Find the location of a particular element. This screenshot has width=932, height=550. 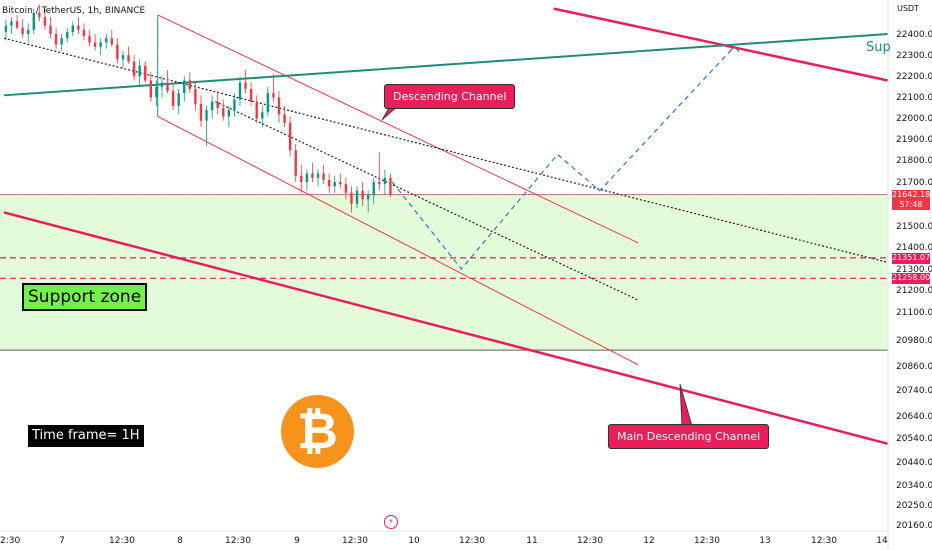

y-tick-label: 22300.00 is located at coordinates (914, 56).